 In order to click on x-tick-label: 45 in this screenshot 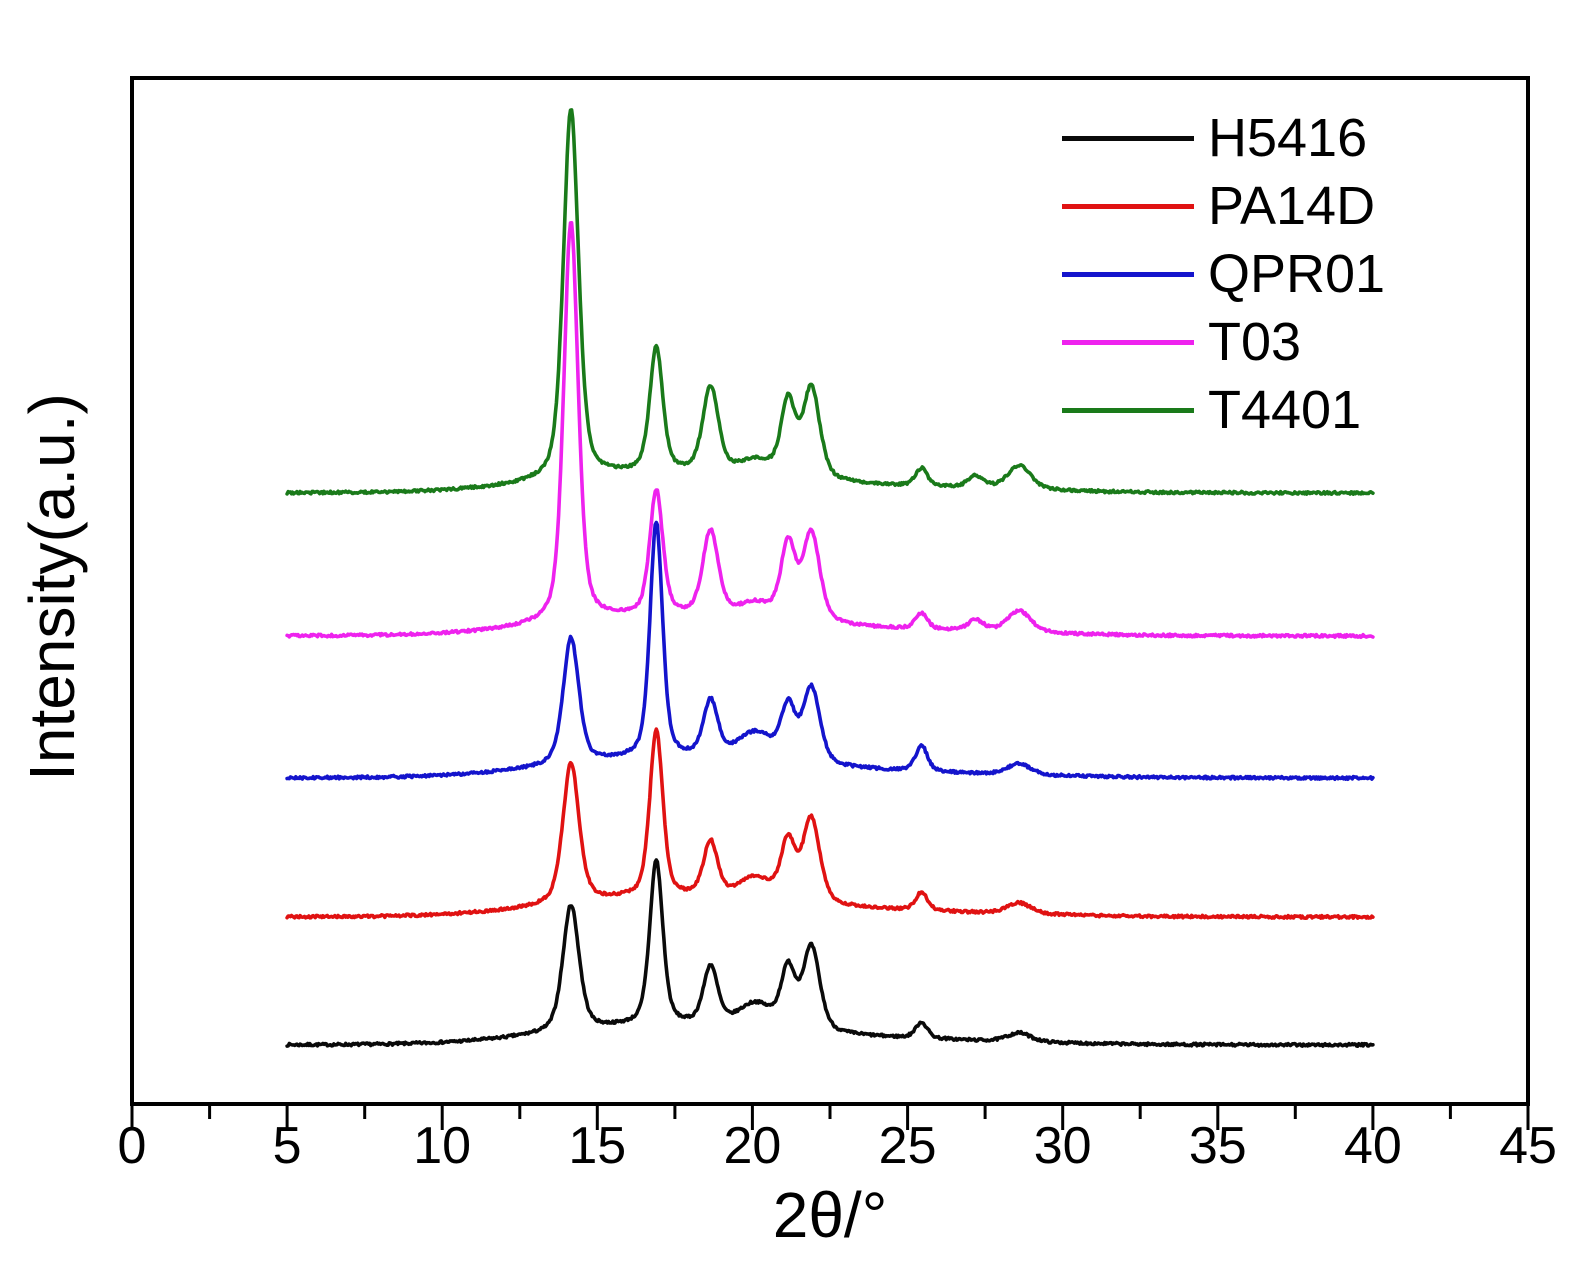, I will do `click(1528, 1146)`.